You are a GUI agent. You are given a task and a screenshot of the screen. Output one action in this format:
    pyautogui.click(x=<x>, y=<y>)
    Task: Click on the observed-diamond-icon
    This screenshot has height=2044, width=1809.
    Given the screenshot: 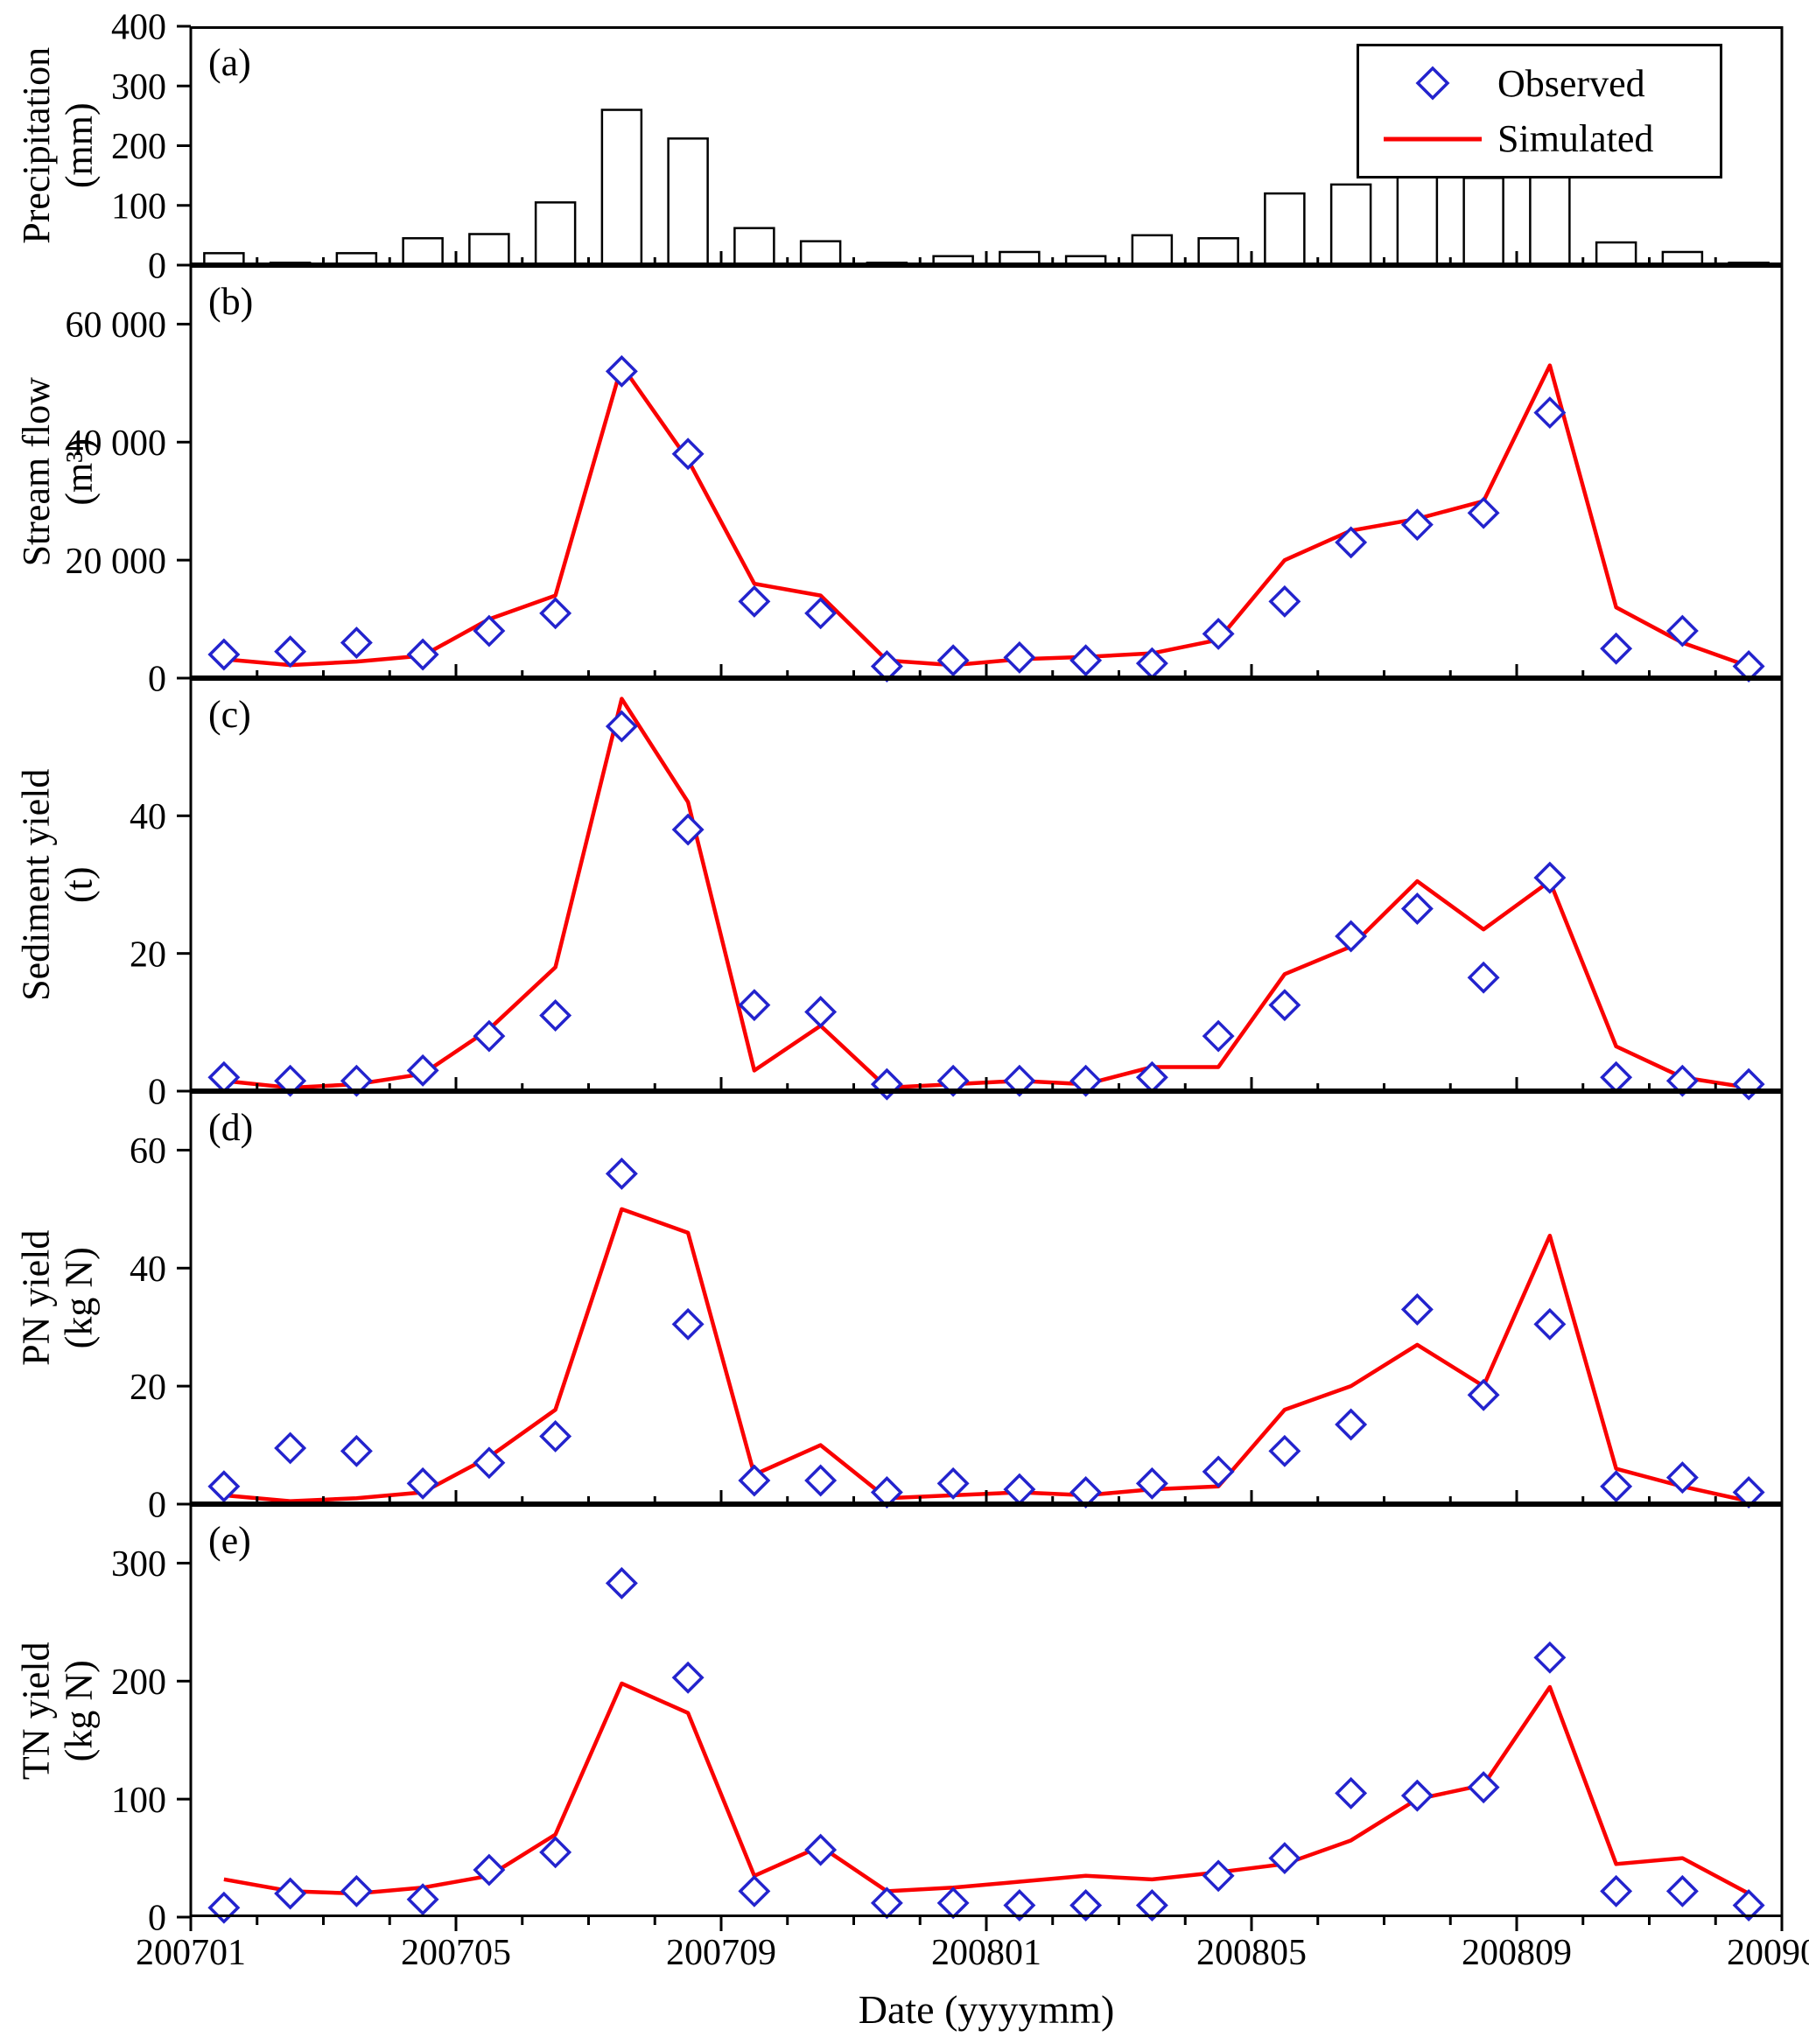 What is the action you would take?
    pyautogui.click(x=1432, y=83)
    